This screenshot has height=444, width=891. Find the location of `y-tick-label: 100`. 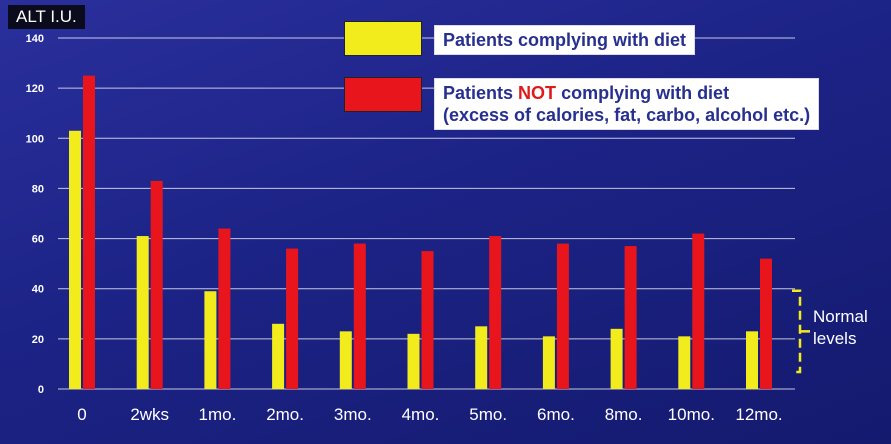

y-tick-label: 100 is located at coordinates (35, 139).